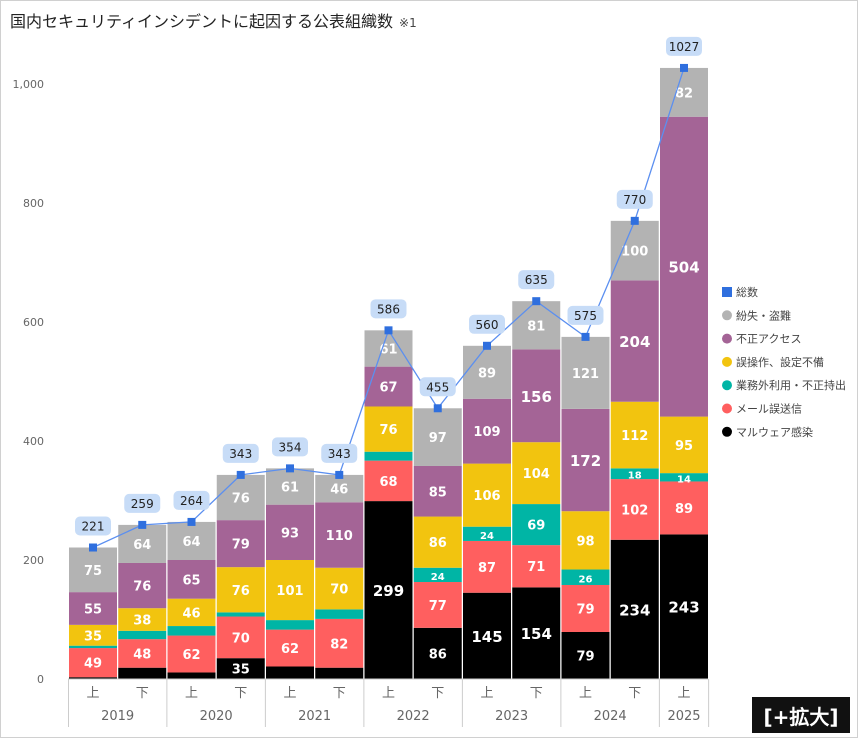 The image size is (865, 742). I want to click on data-label: 24, so click(438, 577).